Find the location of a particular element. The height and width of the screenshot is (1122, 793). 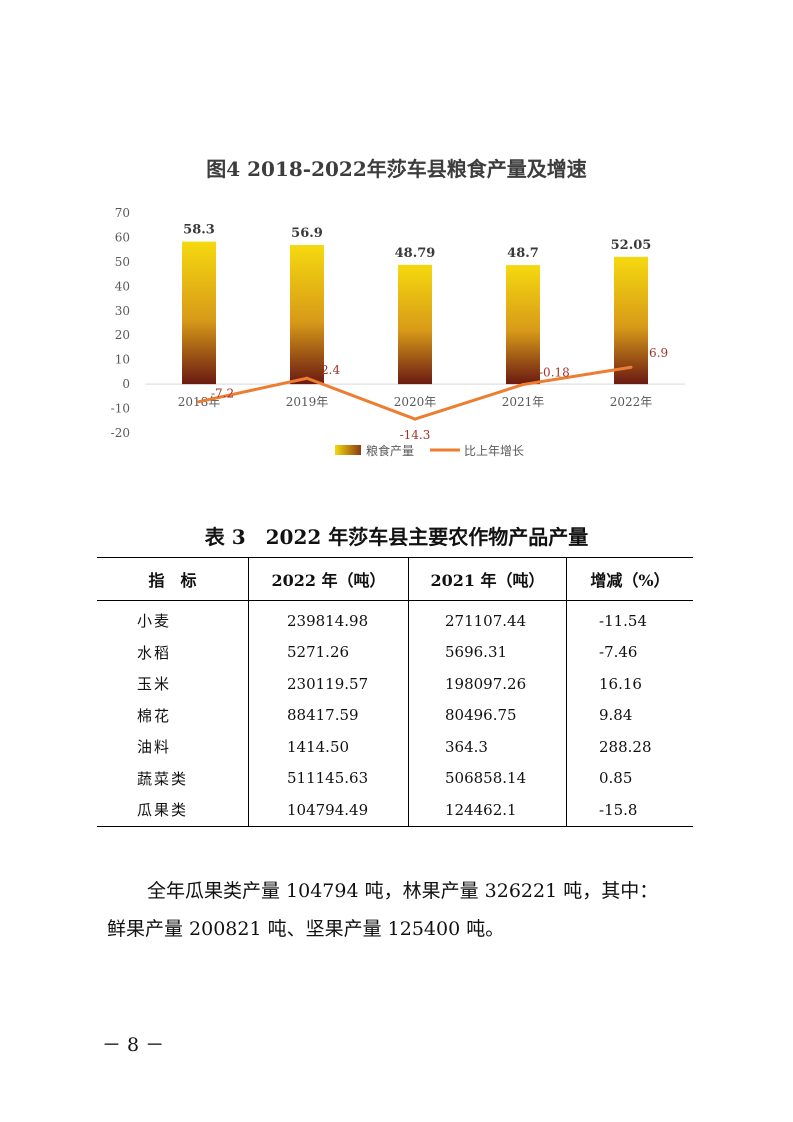

paragraph-line-2: 鲜果产量 200821 吨、坚果产量 125400 吨。 is located at coordinates (306, 929).